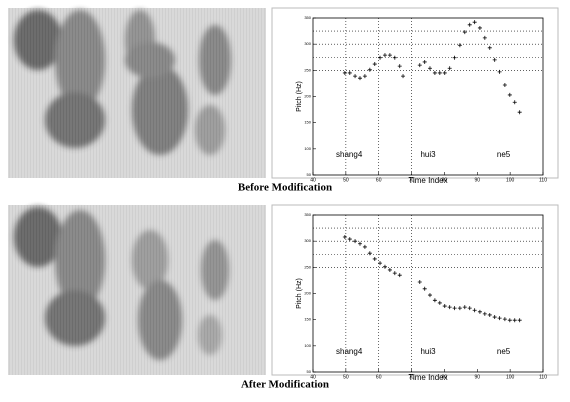  I want to click on x-tick-label: 60, so click(379, 180).